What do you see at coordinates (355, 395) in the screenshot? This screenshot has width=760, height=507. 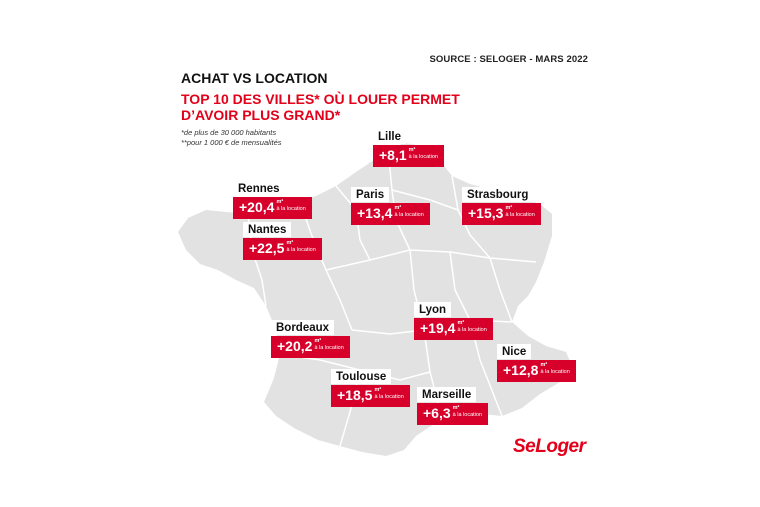 I see `city-value: +18,5` at bounding box center [355, 395].